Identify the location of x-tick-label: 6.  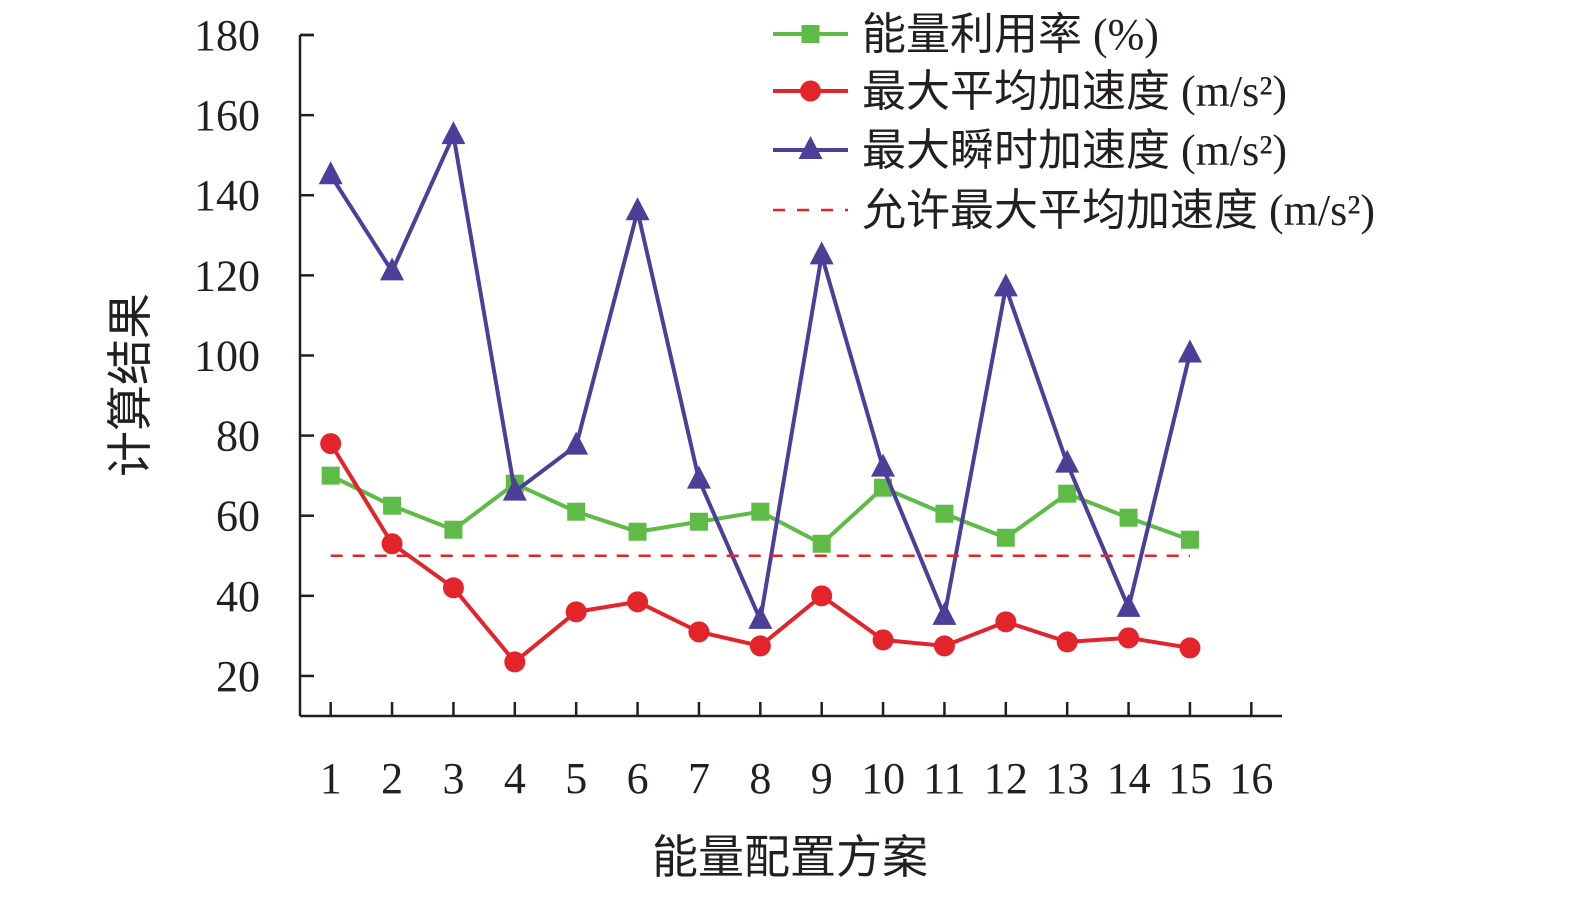
(638, 778).